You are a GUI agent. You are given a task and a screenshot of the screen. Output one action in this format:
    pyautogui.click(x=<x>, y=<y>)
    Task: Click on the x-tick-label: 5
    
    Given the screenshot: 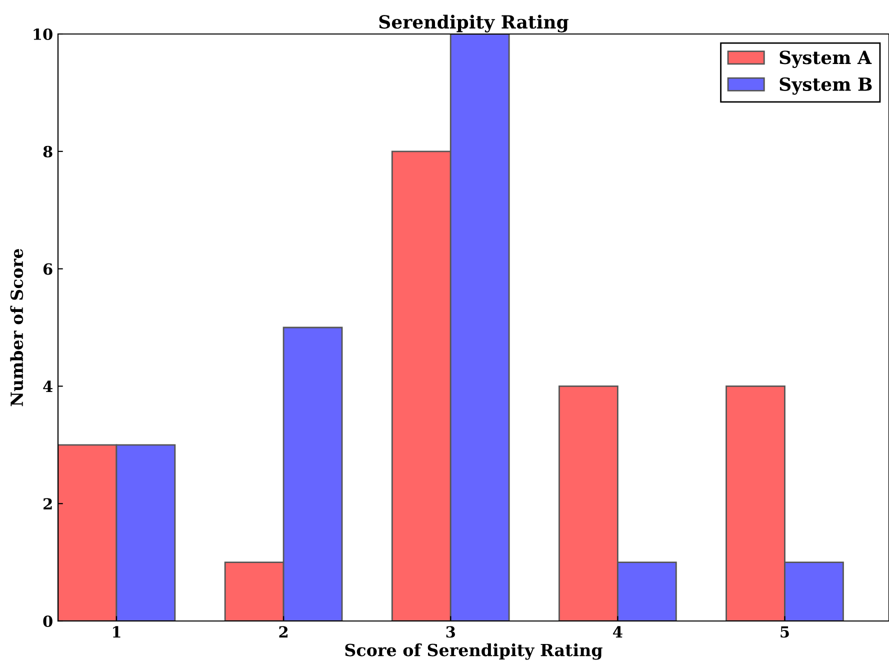 What is the action you would take?
    pyautogui.click(x=784, y=632)
    